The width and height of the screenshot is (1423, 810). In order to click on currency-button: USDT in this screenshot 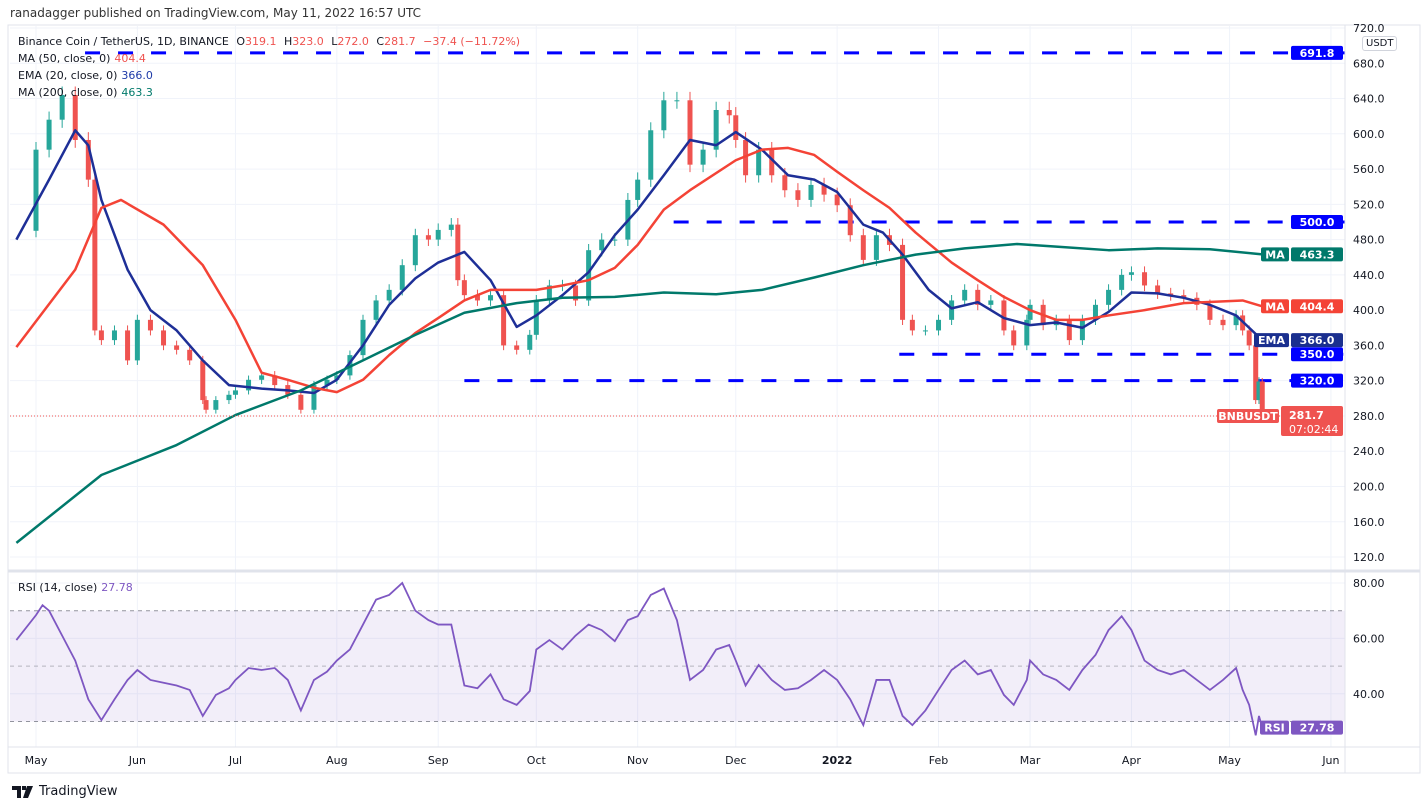, I will do `click(1380, 43)`.